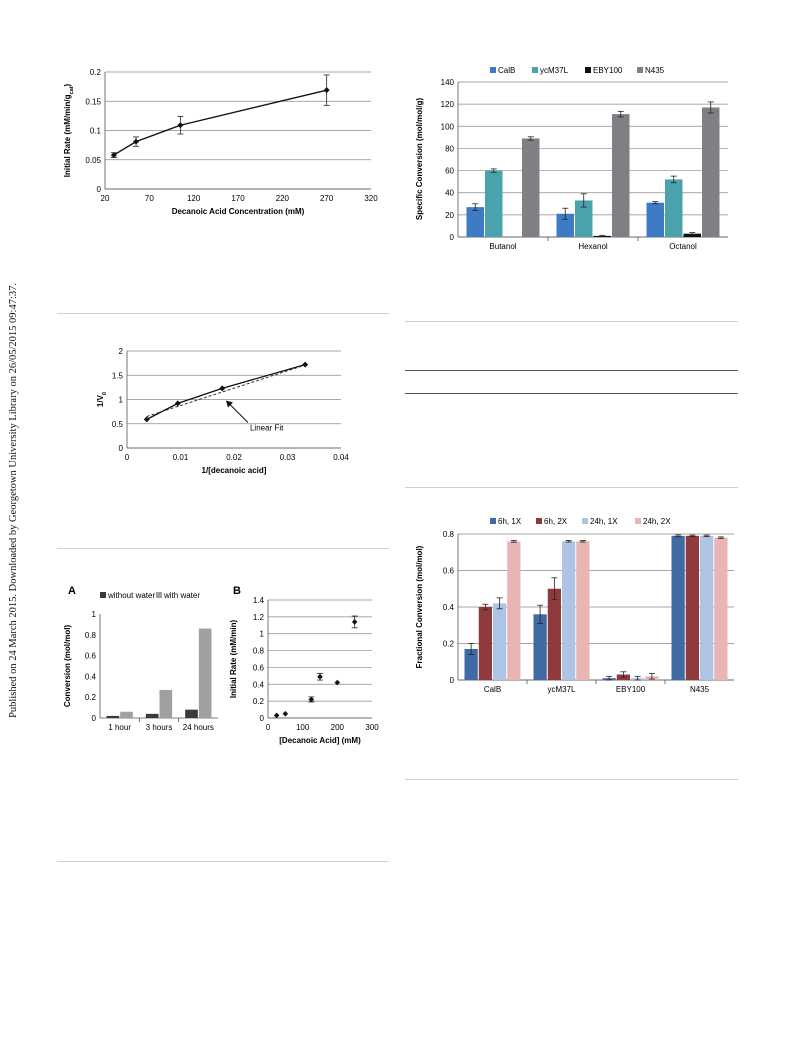  What do you see at coordinates (502, 246) in the screenshot?
I see `x-tick-label: Butanol` at bounding box center [502, 246].